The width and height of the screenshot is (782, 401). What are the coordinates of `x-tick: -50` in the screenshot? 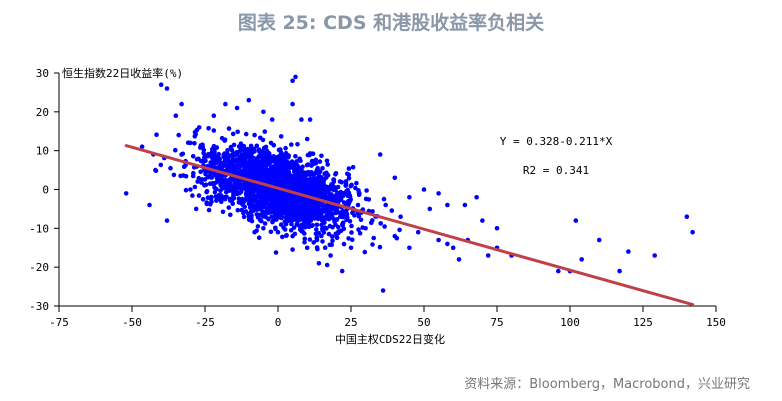 It's located at (132, 317).